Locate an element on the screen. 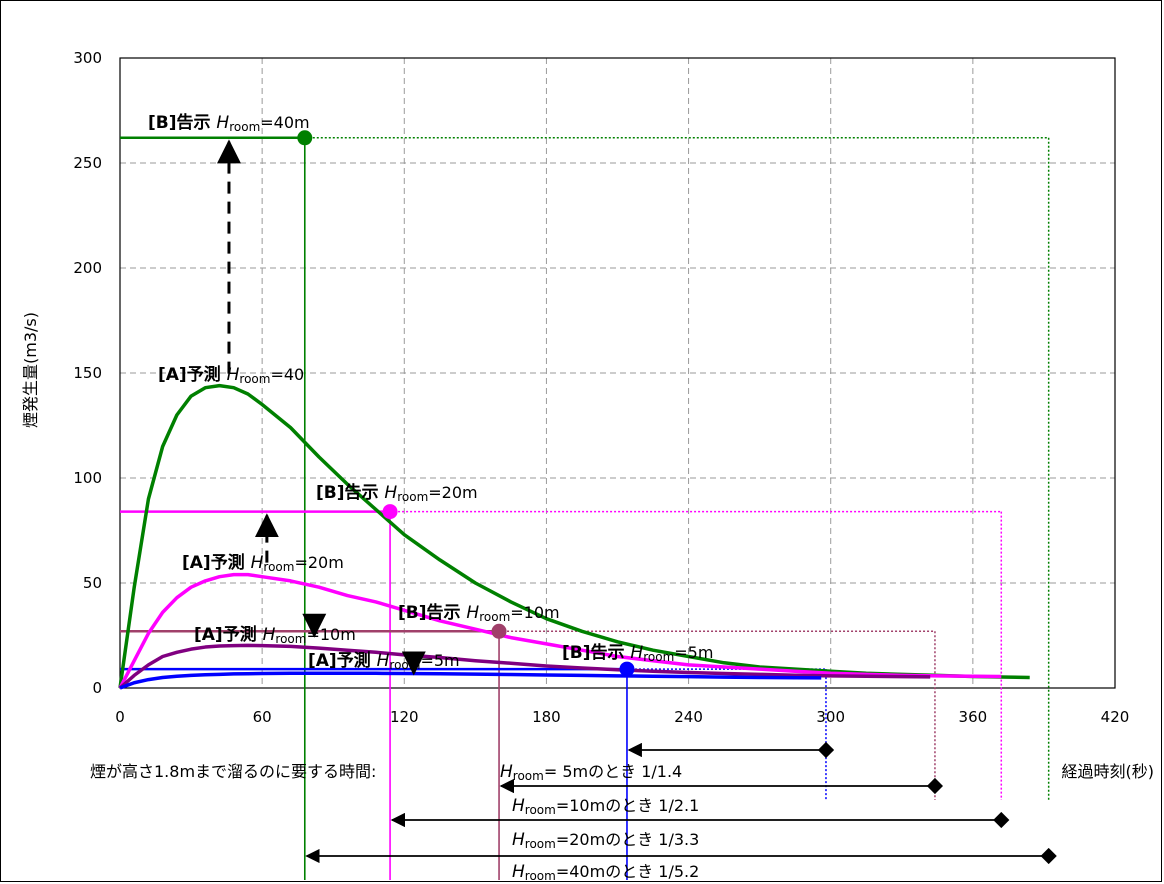 This screenshot has height=884, width=1164. y-tick-label: 150 is located at coordinates (87, 373).